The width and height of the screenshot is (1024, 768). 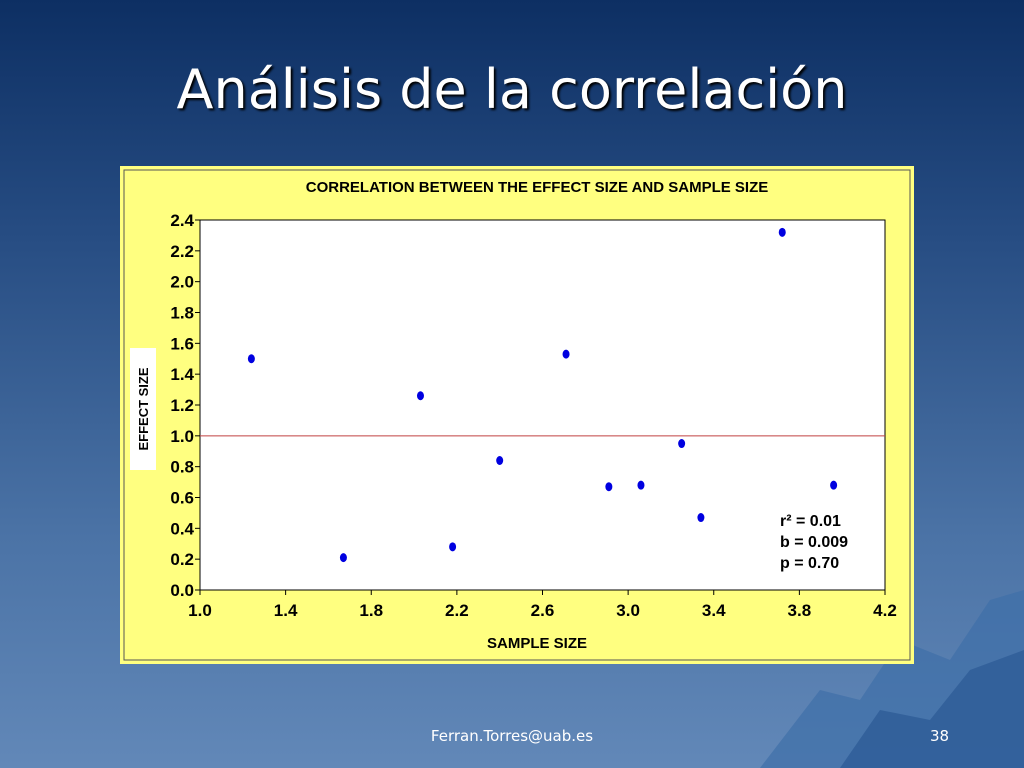 What do you see at coordinates (182, 590) in the screenshot?
I see `y-tick-label: 0.0` at bounding box center [182, 590].